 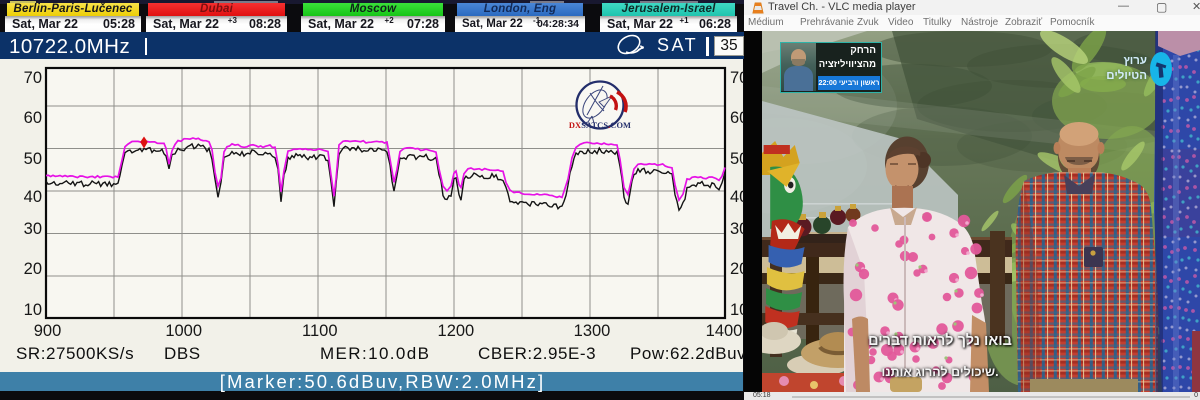 What do you see at coordinates (48, 331) in the screenshot?
I see `svg-text: 900` at bounding box center [48, 331].